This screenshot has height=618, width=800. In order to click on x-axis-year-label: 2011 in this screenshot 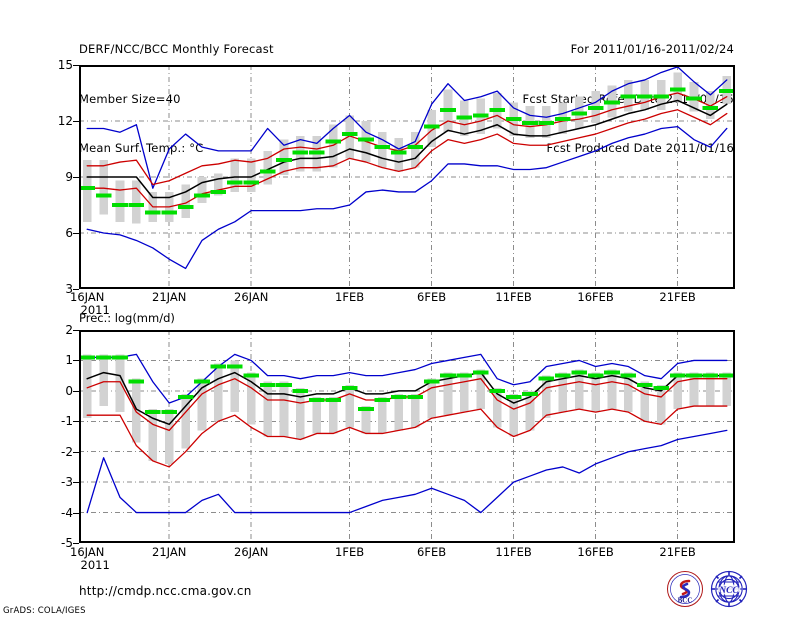, I will do `click(95, 565)`.